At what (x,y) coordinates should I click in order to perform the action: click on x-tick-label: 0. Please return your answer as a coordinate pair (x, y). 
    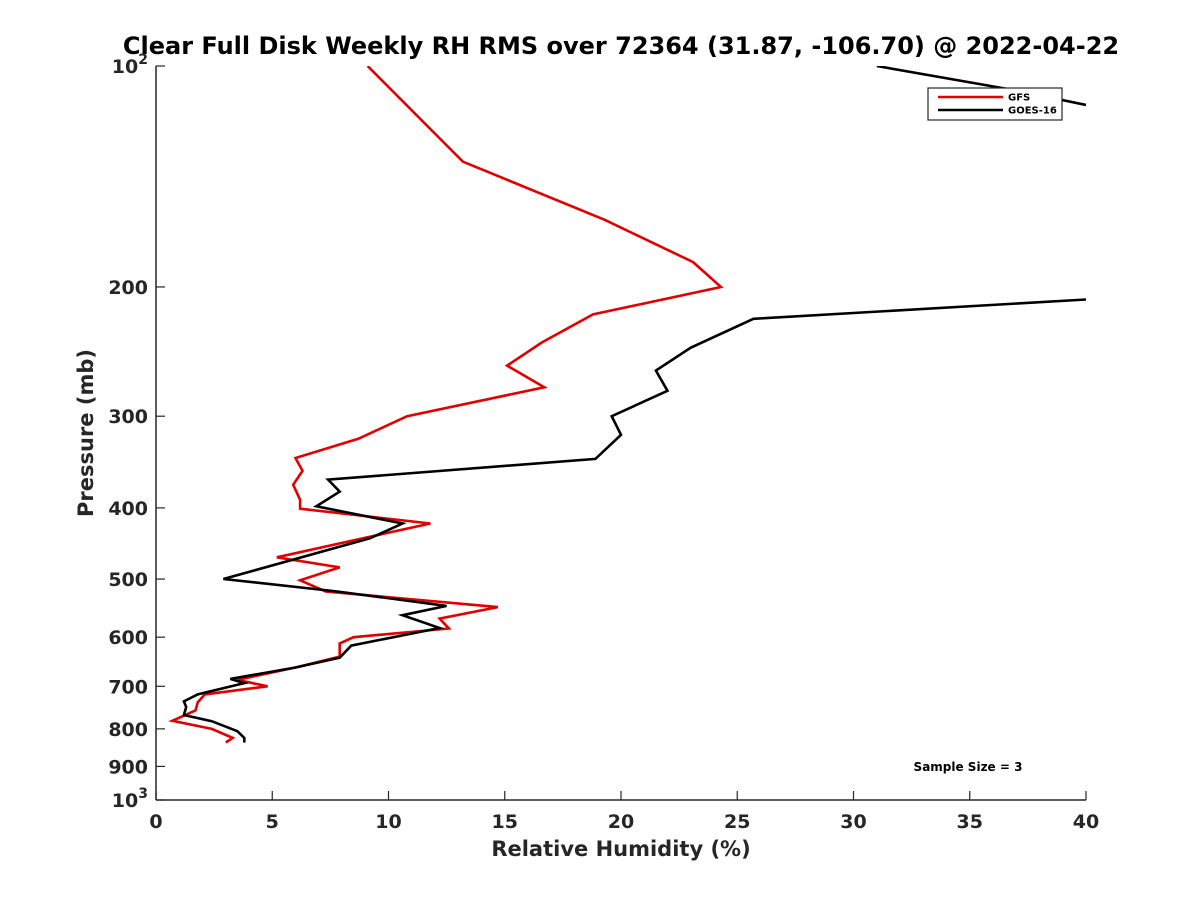
    Looking at the image, I should click on (155, 822).